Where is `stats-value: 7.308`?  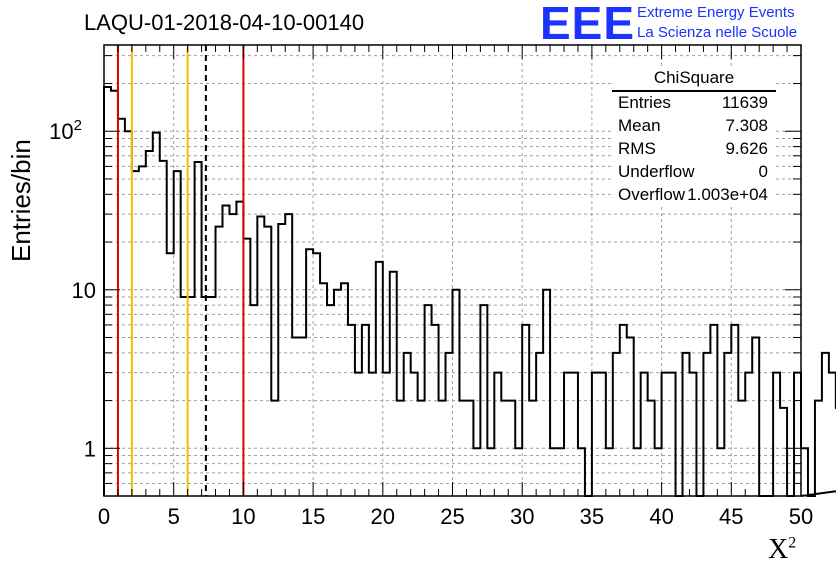
stats-value: 7.308 is located at coordinates (746, 125).